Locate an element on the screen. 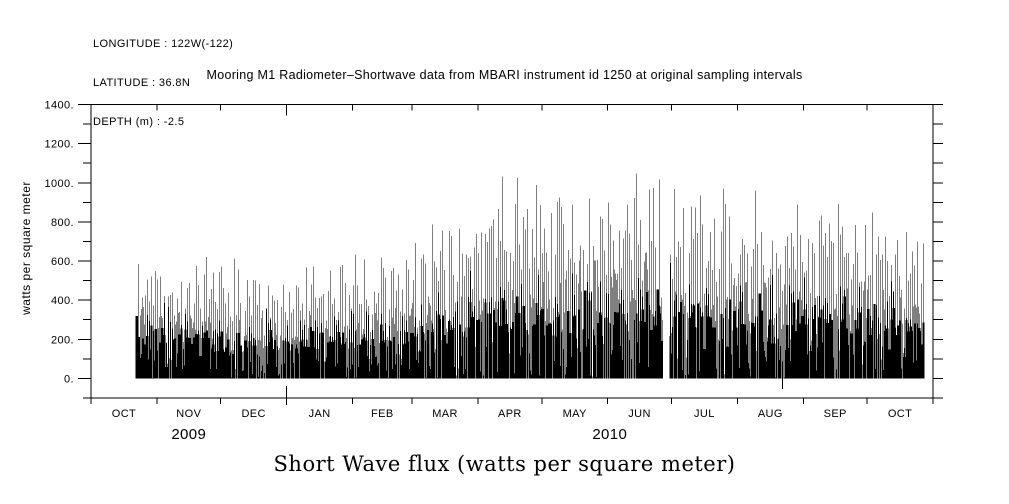 The image size is (1009, 504). x-month-label: FEB is located at coordinates (382, 414).